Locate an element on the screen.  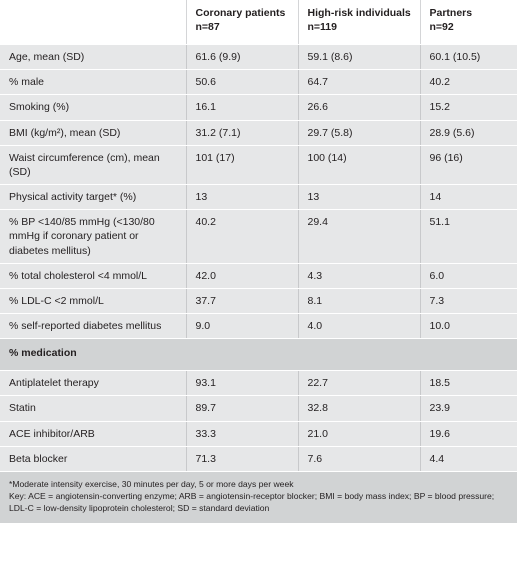
row-label: Statin is located at coordinates (93, 408).